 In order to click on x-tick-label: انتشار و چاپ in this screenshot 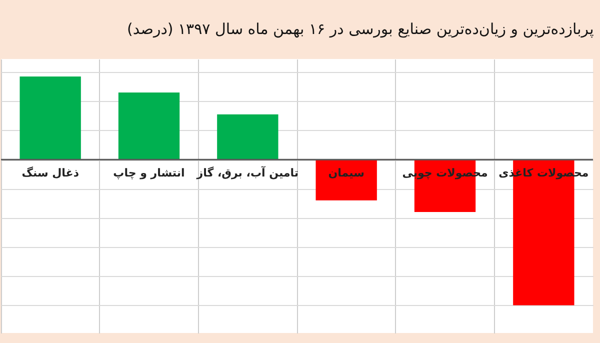, I will do `click(149, 173)`.